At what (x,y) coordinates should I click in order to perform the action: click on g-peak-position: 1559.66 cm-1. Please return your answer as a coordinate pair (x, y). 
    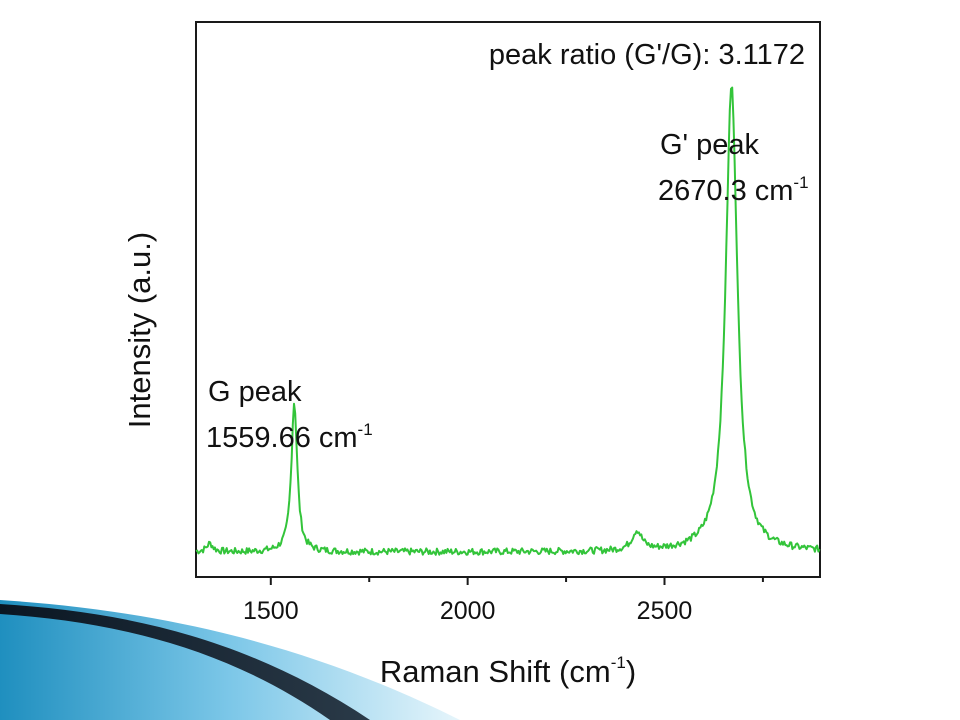
    Looking at the image, I should click on (289, 437).